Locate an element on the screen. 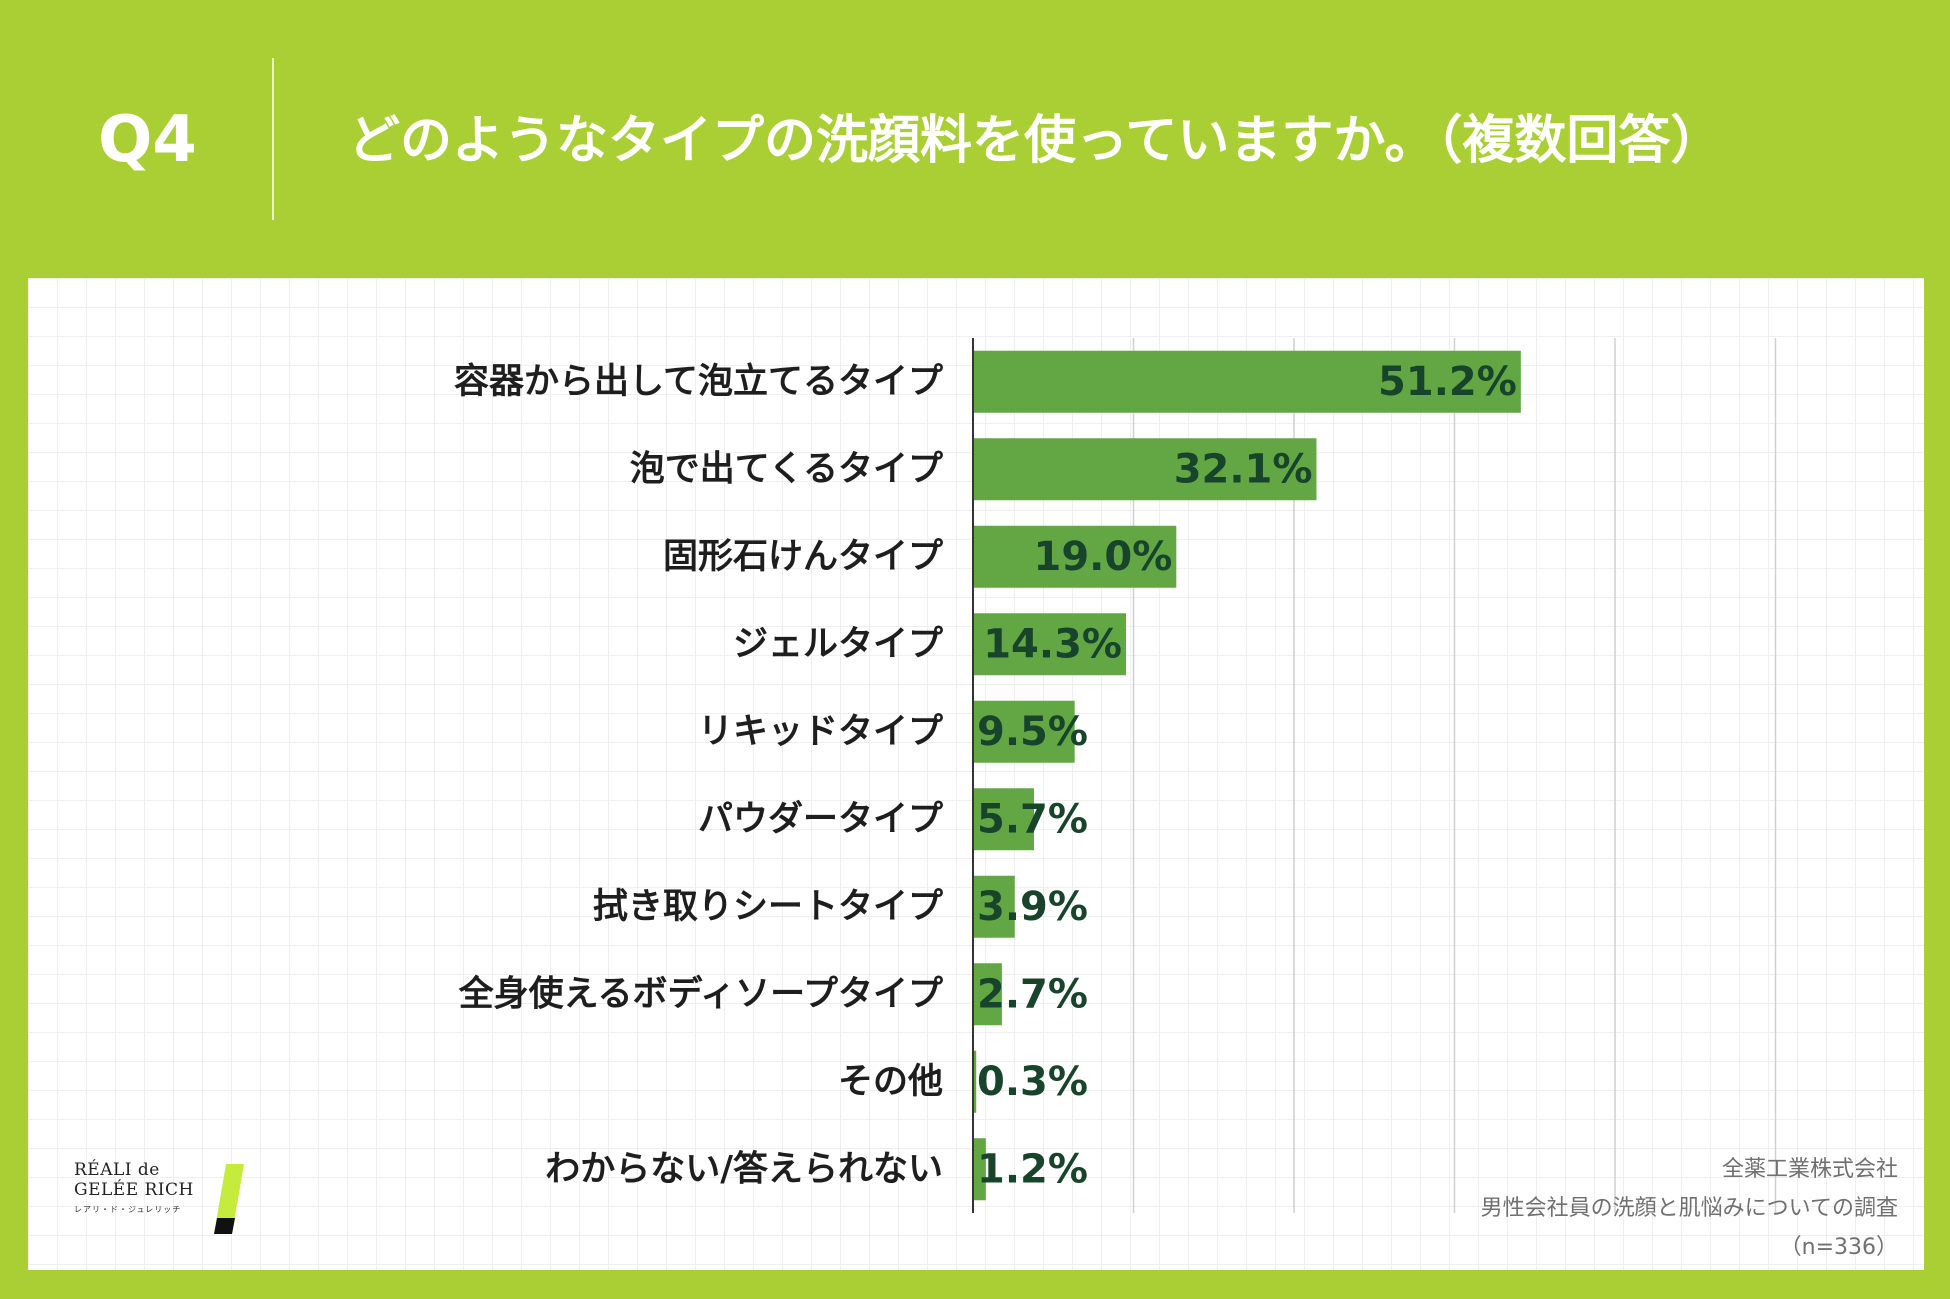 The height and width of the screenshot is (1299, 1950). logo-line-3: レアリ・ド・ジュレリッチ is located at coordinates (128, 1209).